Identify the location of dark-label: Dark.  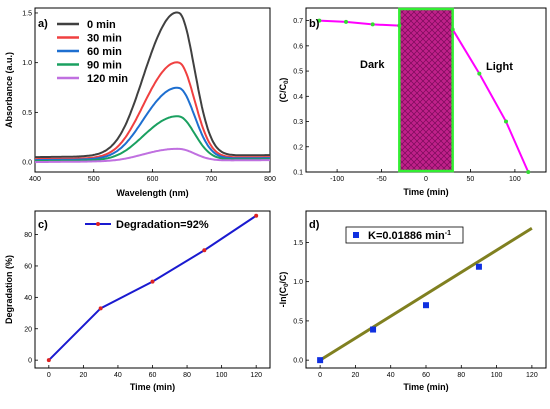
(372, 65).